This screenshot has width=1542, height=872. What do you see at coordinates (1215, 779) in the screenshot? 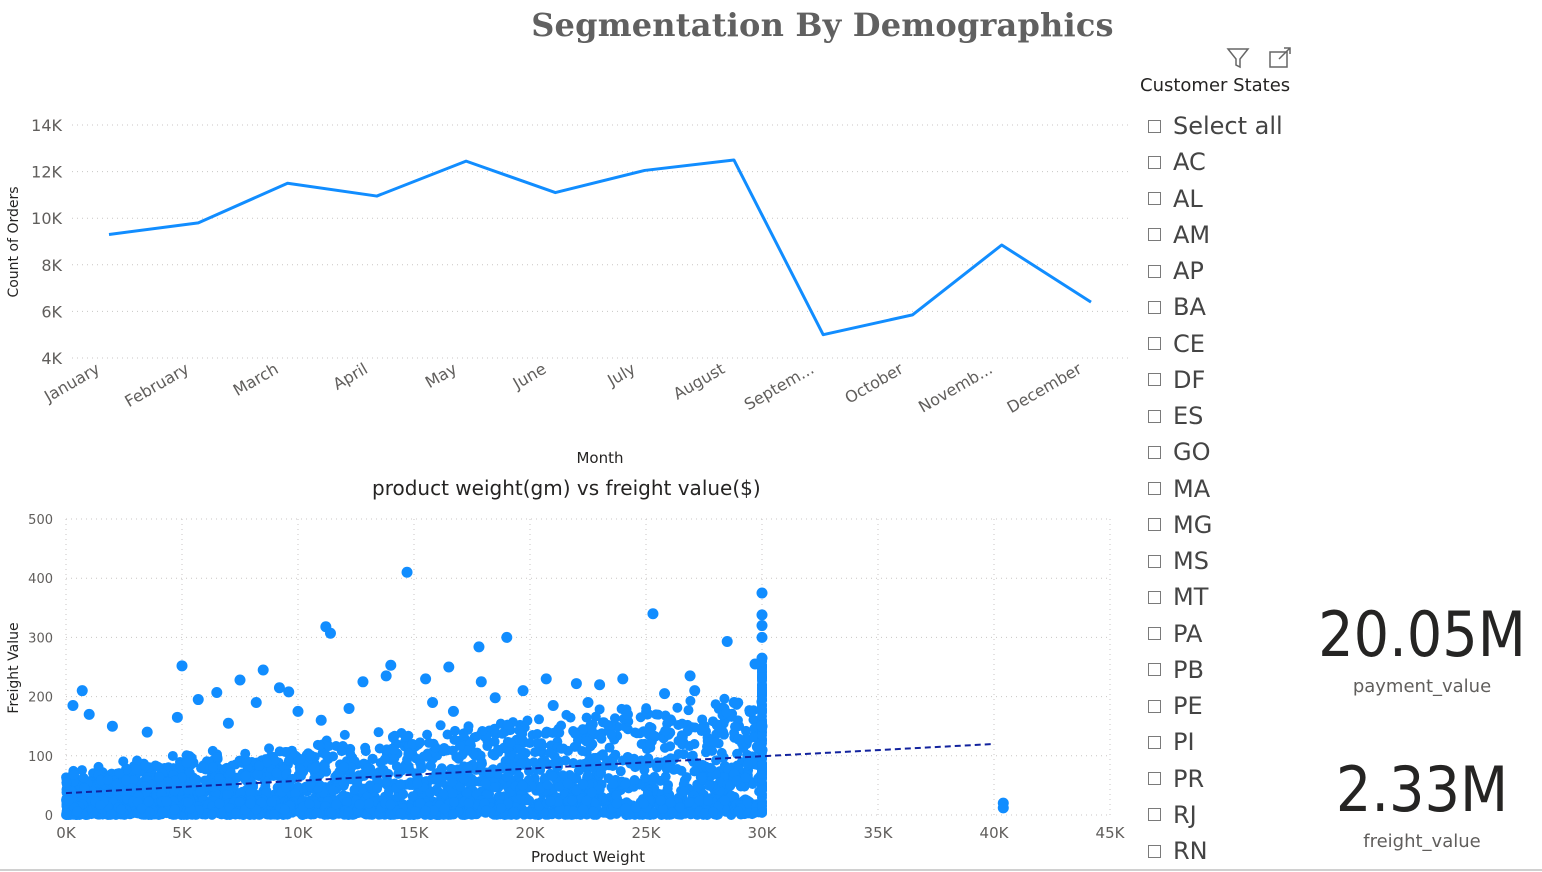
I see `slicer-item-pr: PR` at bounding box center [1215, 779].